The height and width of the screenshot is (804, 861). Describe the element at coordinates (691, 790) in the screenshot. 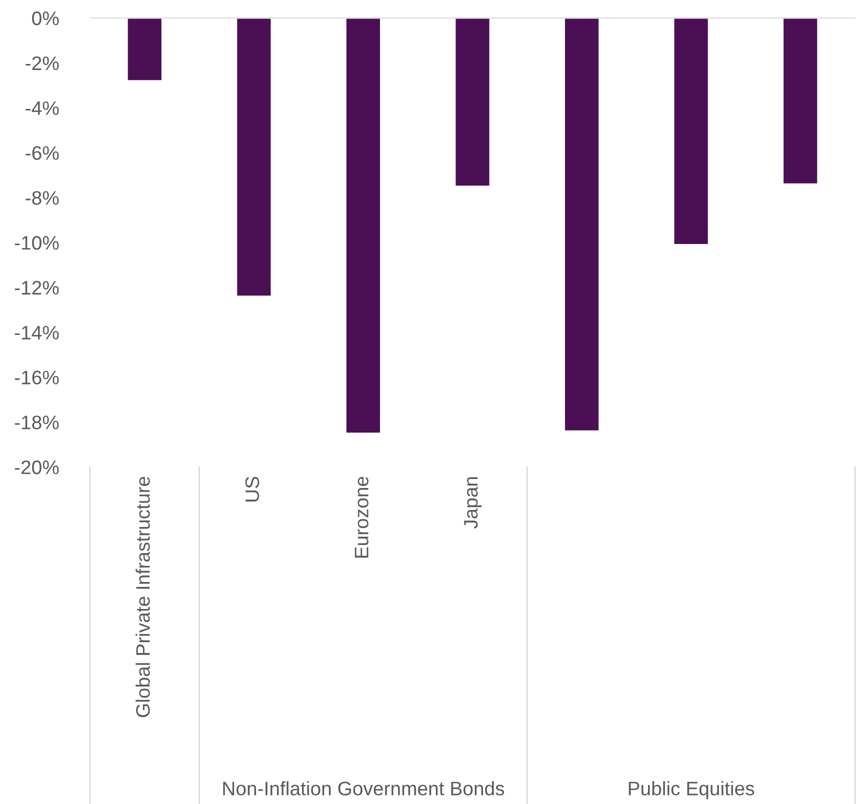

I see `text: Public Equities` at that location.